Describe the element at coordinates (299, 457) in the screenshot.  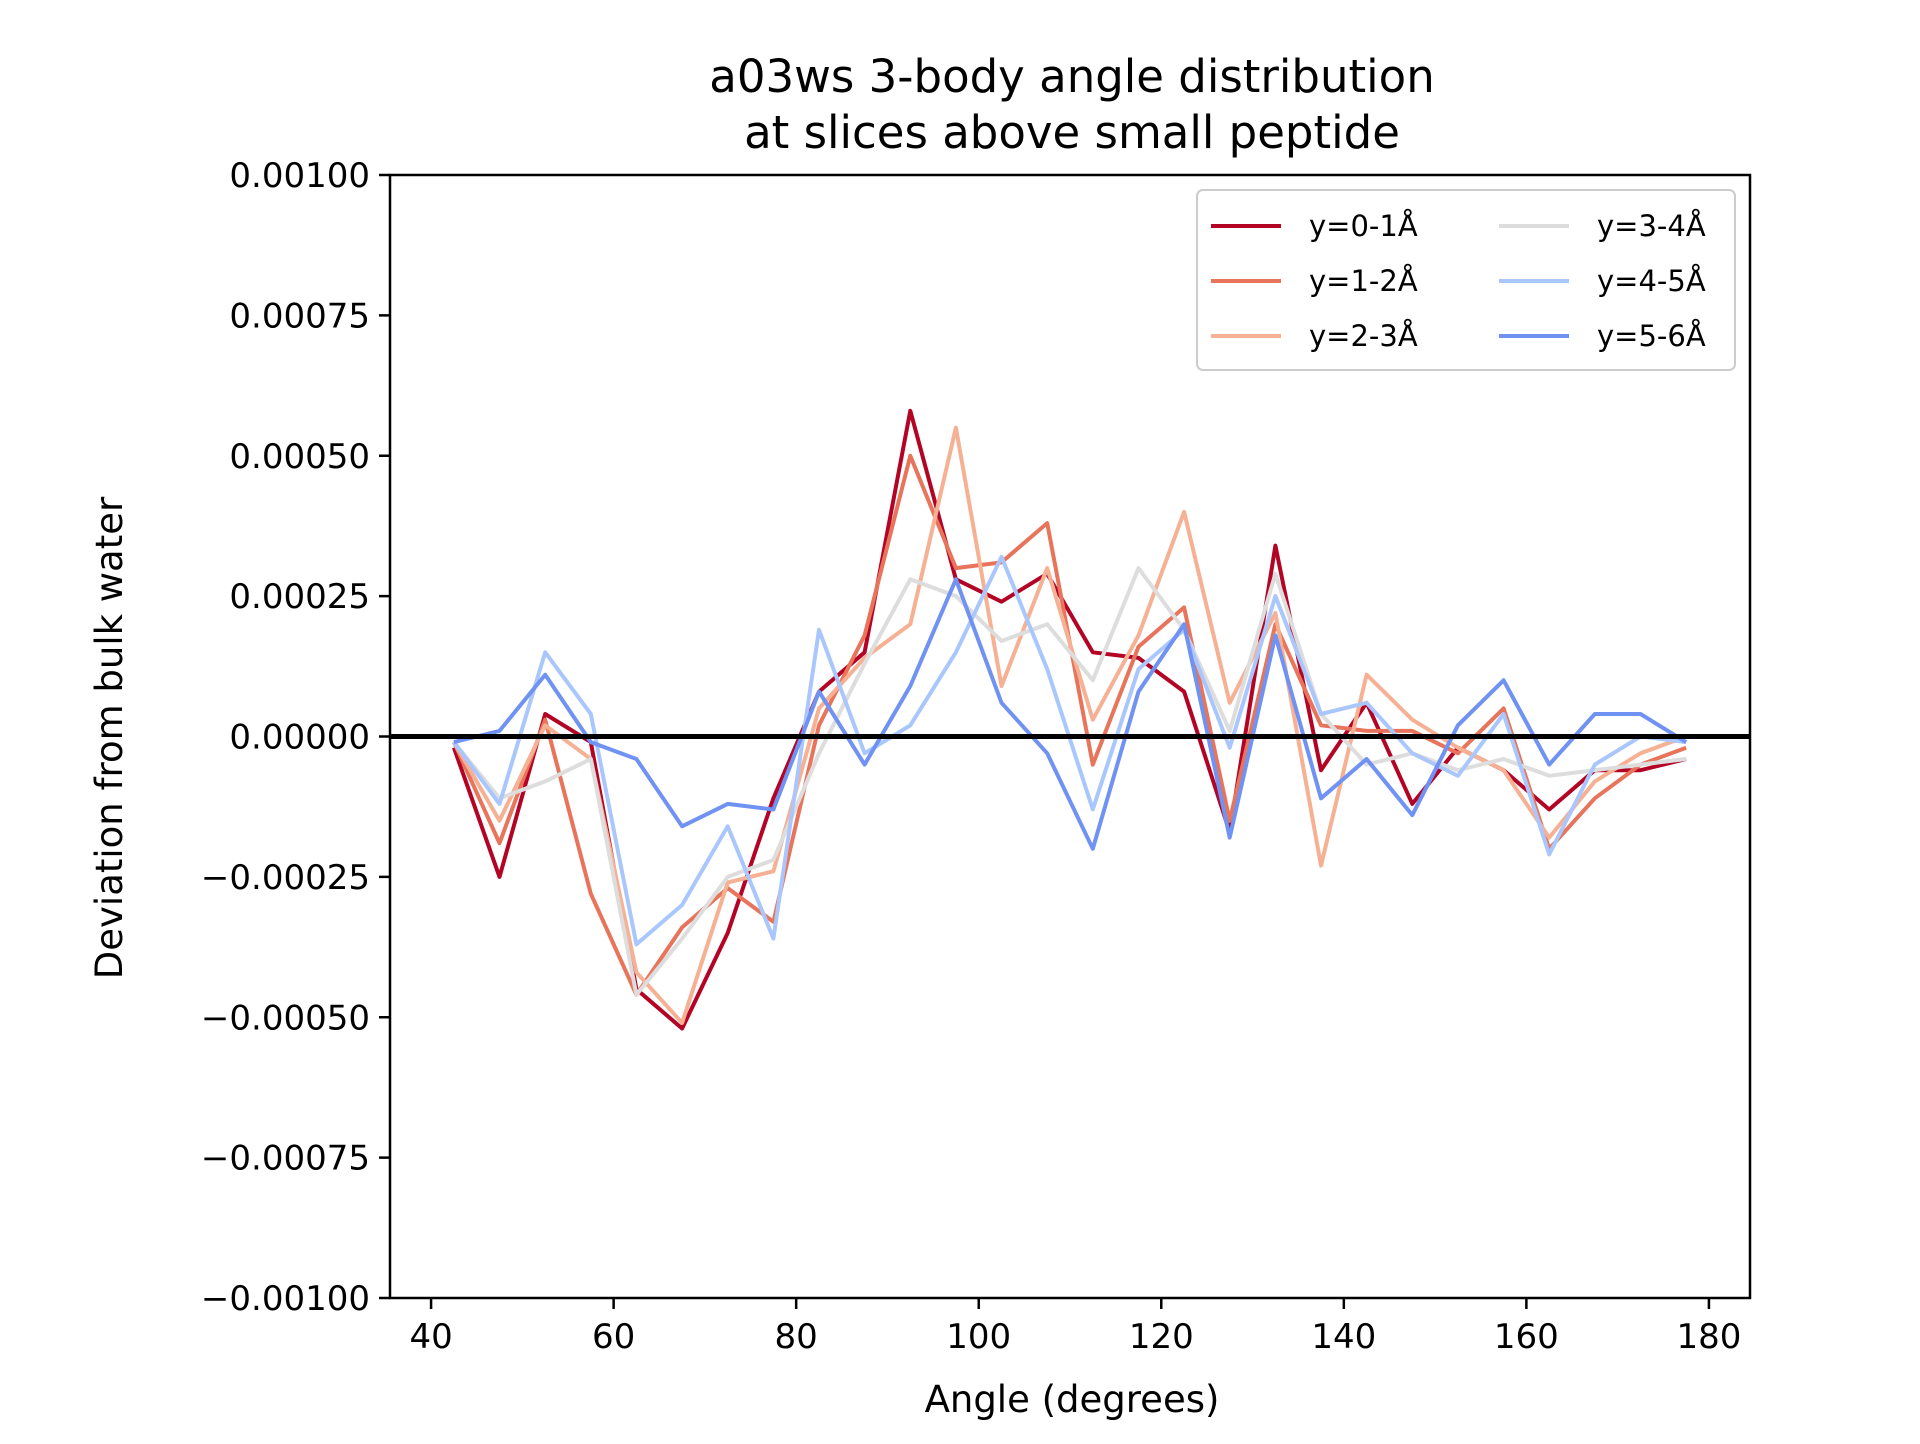
I see `y-tick-label: 0.00050` at that location.